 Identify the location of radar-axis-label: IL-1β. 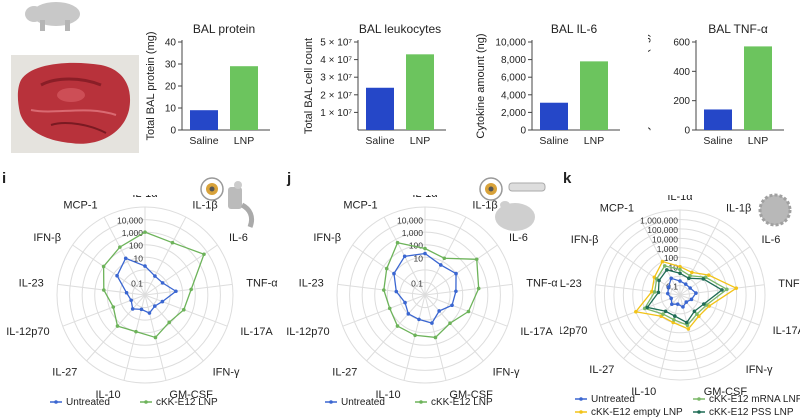
(204, 206).